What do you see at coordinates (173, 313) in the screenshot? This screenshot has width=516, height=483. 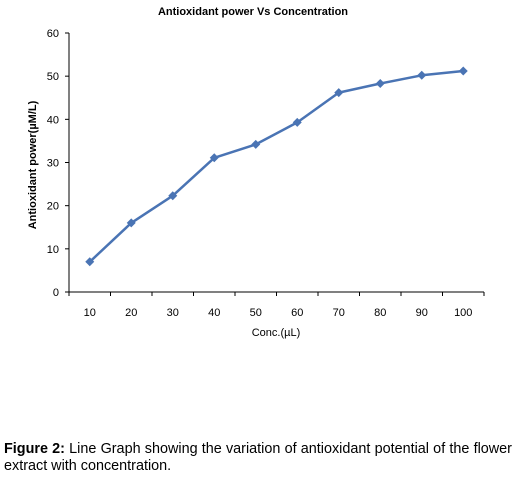 I see `x-tick-label: 30` at bounding box center [173, 313].